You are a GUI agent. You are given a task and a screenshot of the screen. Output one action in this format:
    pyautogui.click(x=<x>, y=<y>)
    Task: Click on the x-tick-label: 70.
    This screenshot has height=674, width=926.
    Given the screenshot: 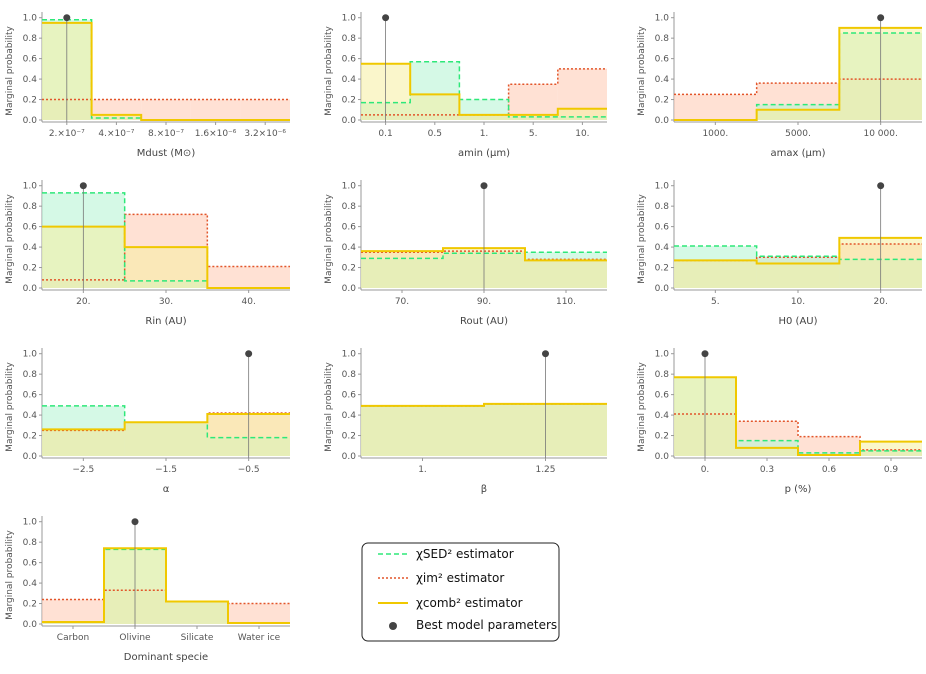 What is the action you would take?
    pyautogui.click(x=402, y=302)
    